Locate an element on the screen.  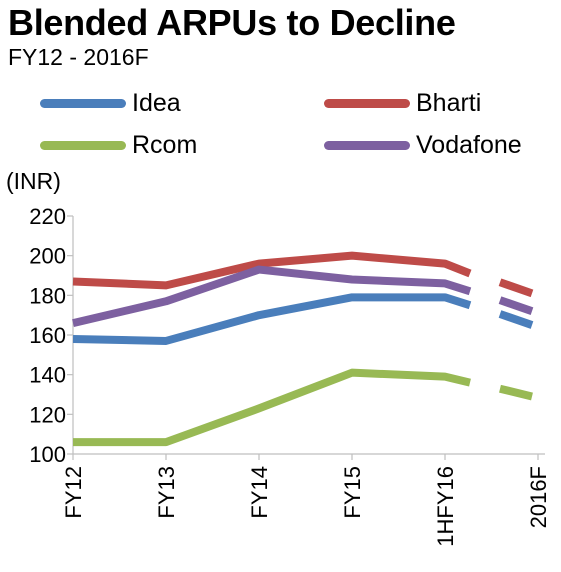
legend-item-rcom: Rcom is located at coordinates (118, 145).